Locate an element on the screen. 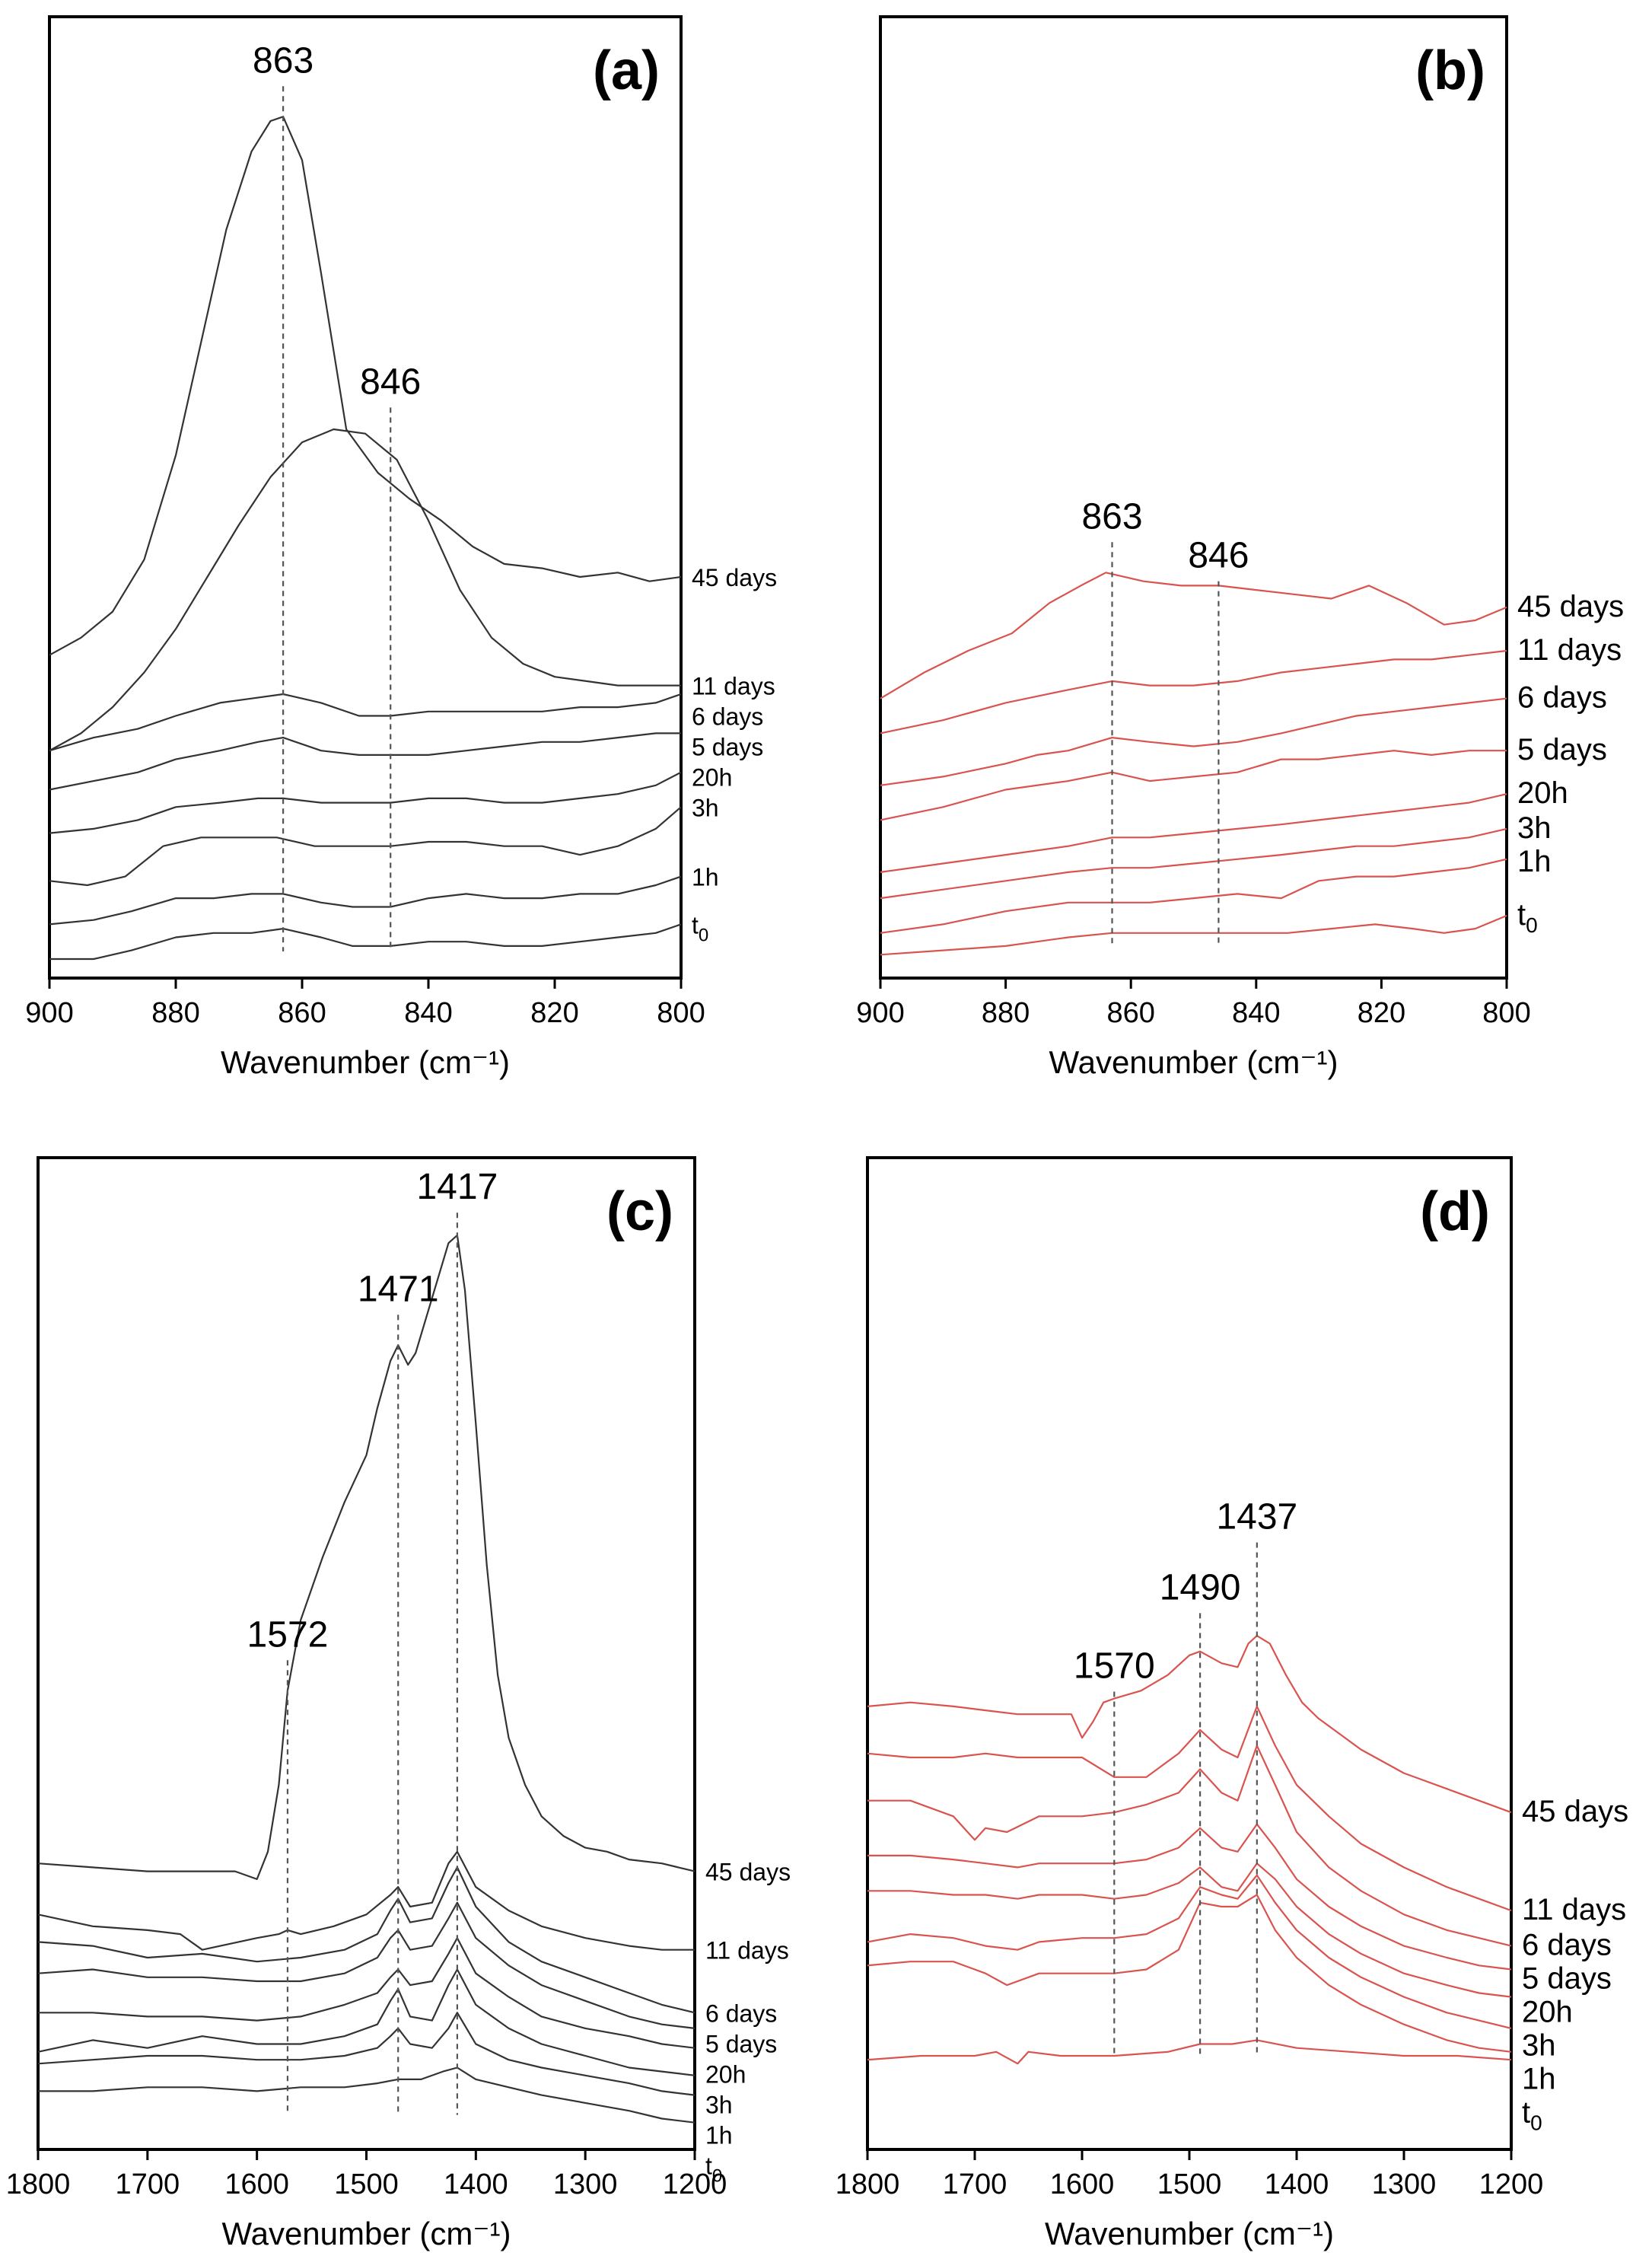 Image resolution: width=1652 pixels, height=2256 pixels. panel-c-series-t0 is located at coordinates (366, 2095).